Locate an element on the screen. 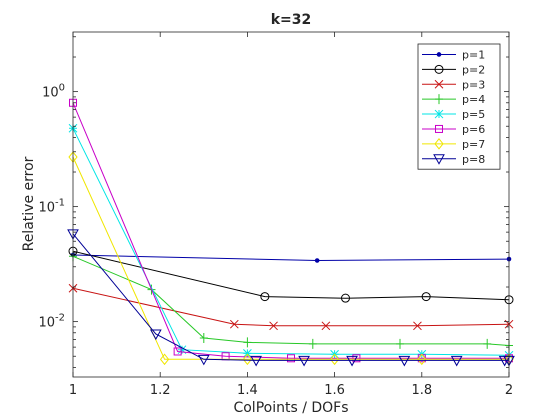 The width and height of the screenshot is (560, 420). legend-entry: p=3 is located at coordinates (453, 84).